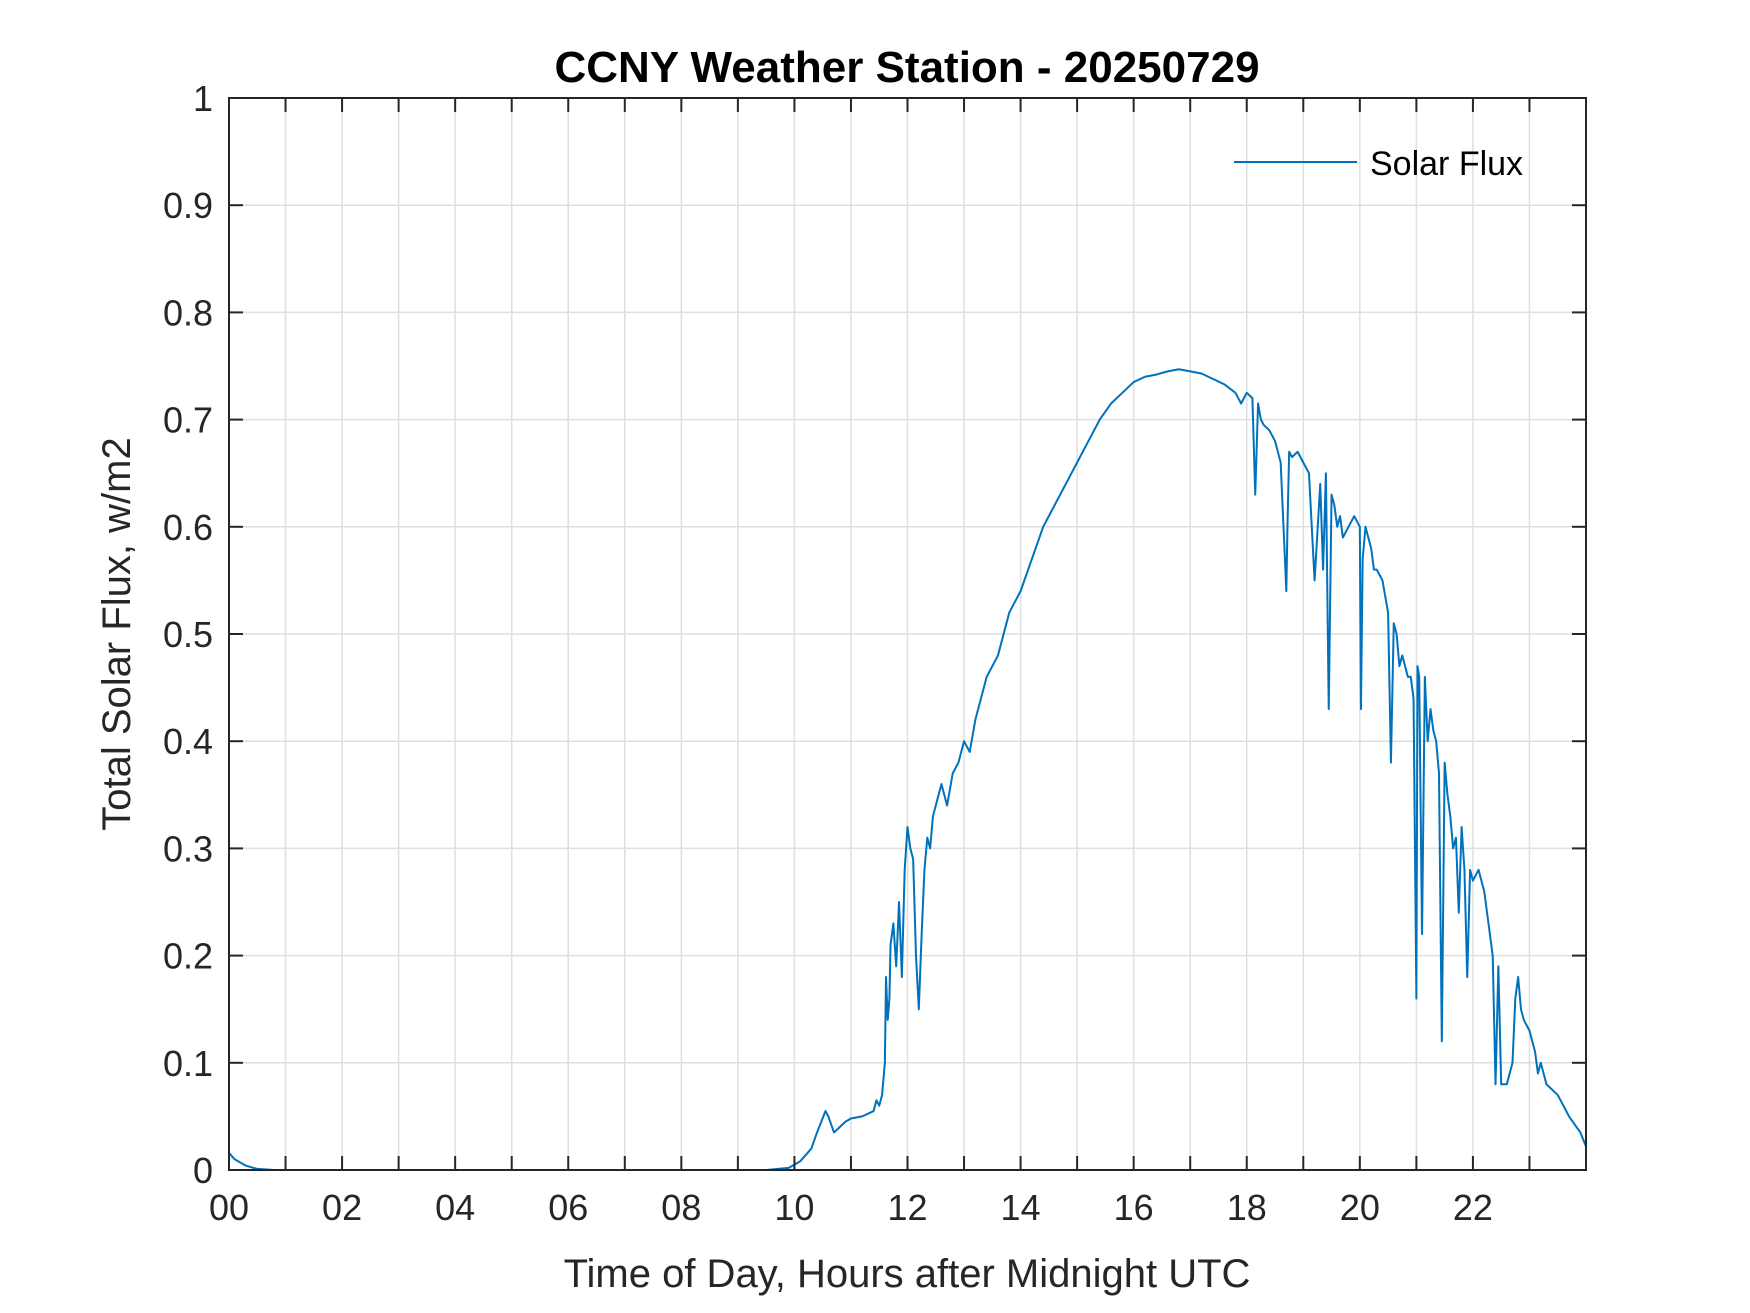 The height and width of the screenshot is (1313, 1750). What do you see at coordinates (907, 1207) in the screenshot?
I see `x-tick-label: 12` at bounding box center [907, 1207].